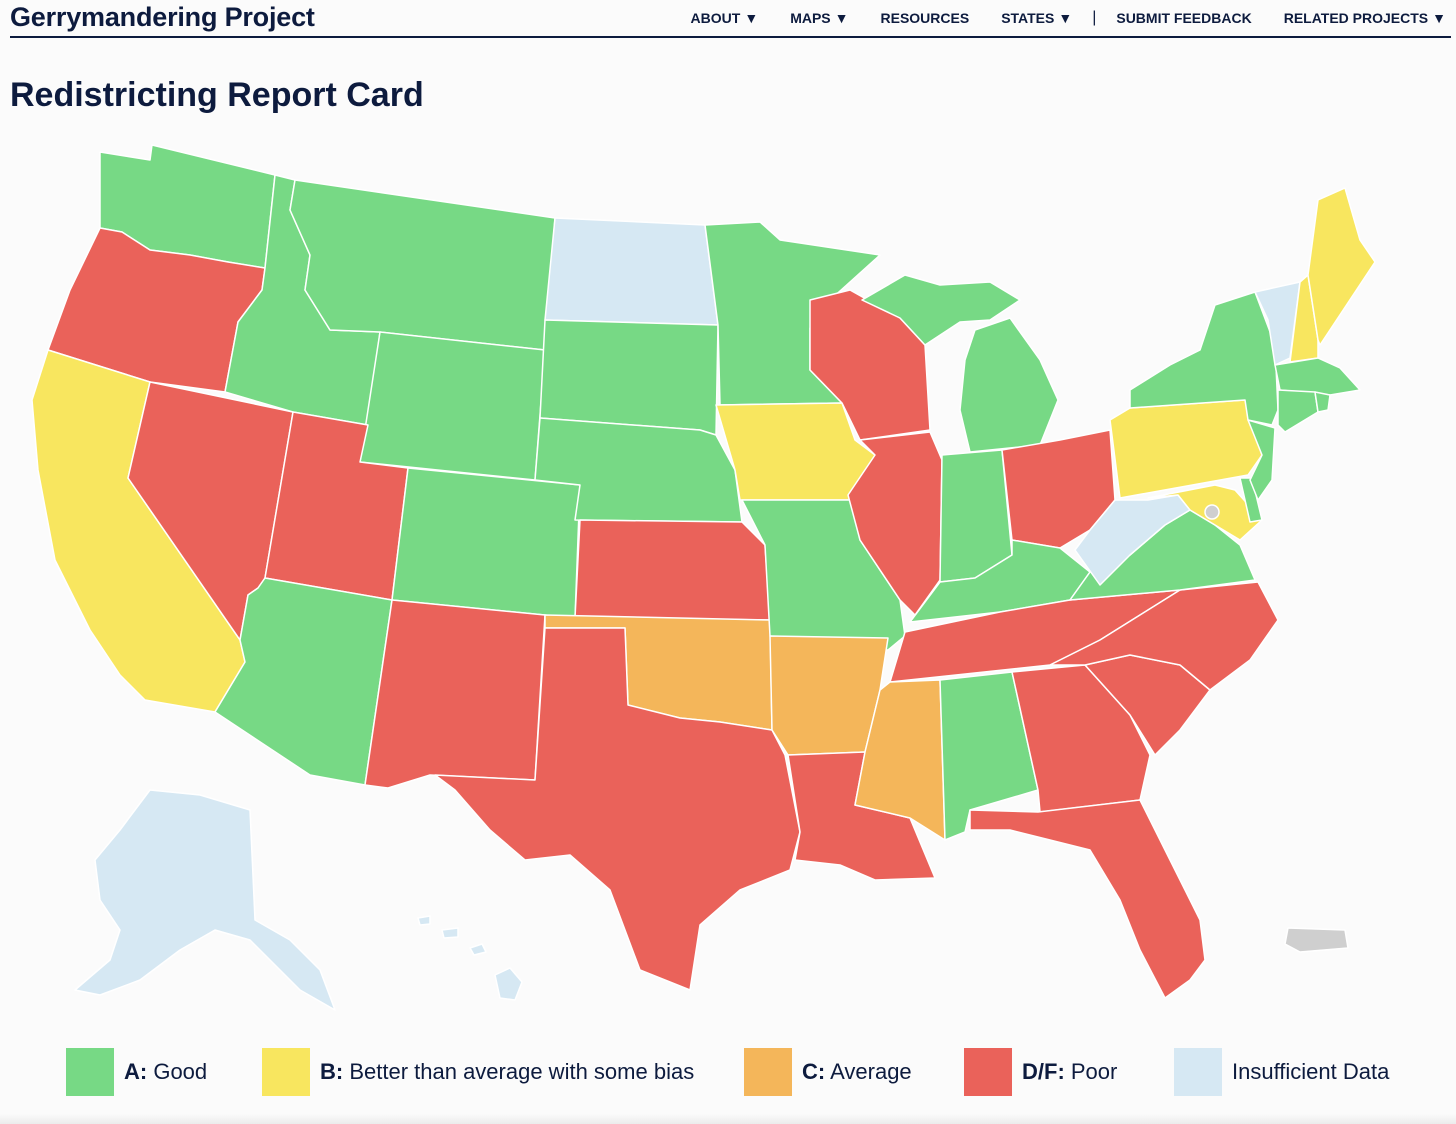 This screenshot has height=1124, width=1456. Describe the element at coordinates (672, 570) in the screenshot. I see `state-kansas` at that location.